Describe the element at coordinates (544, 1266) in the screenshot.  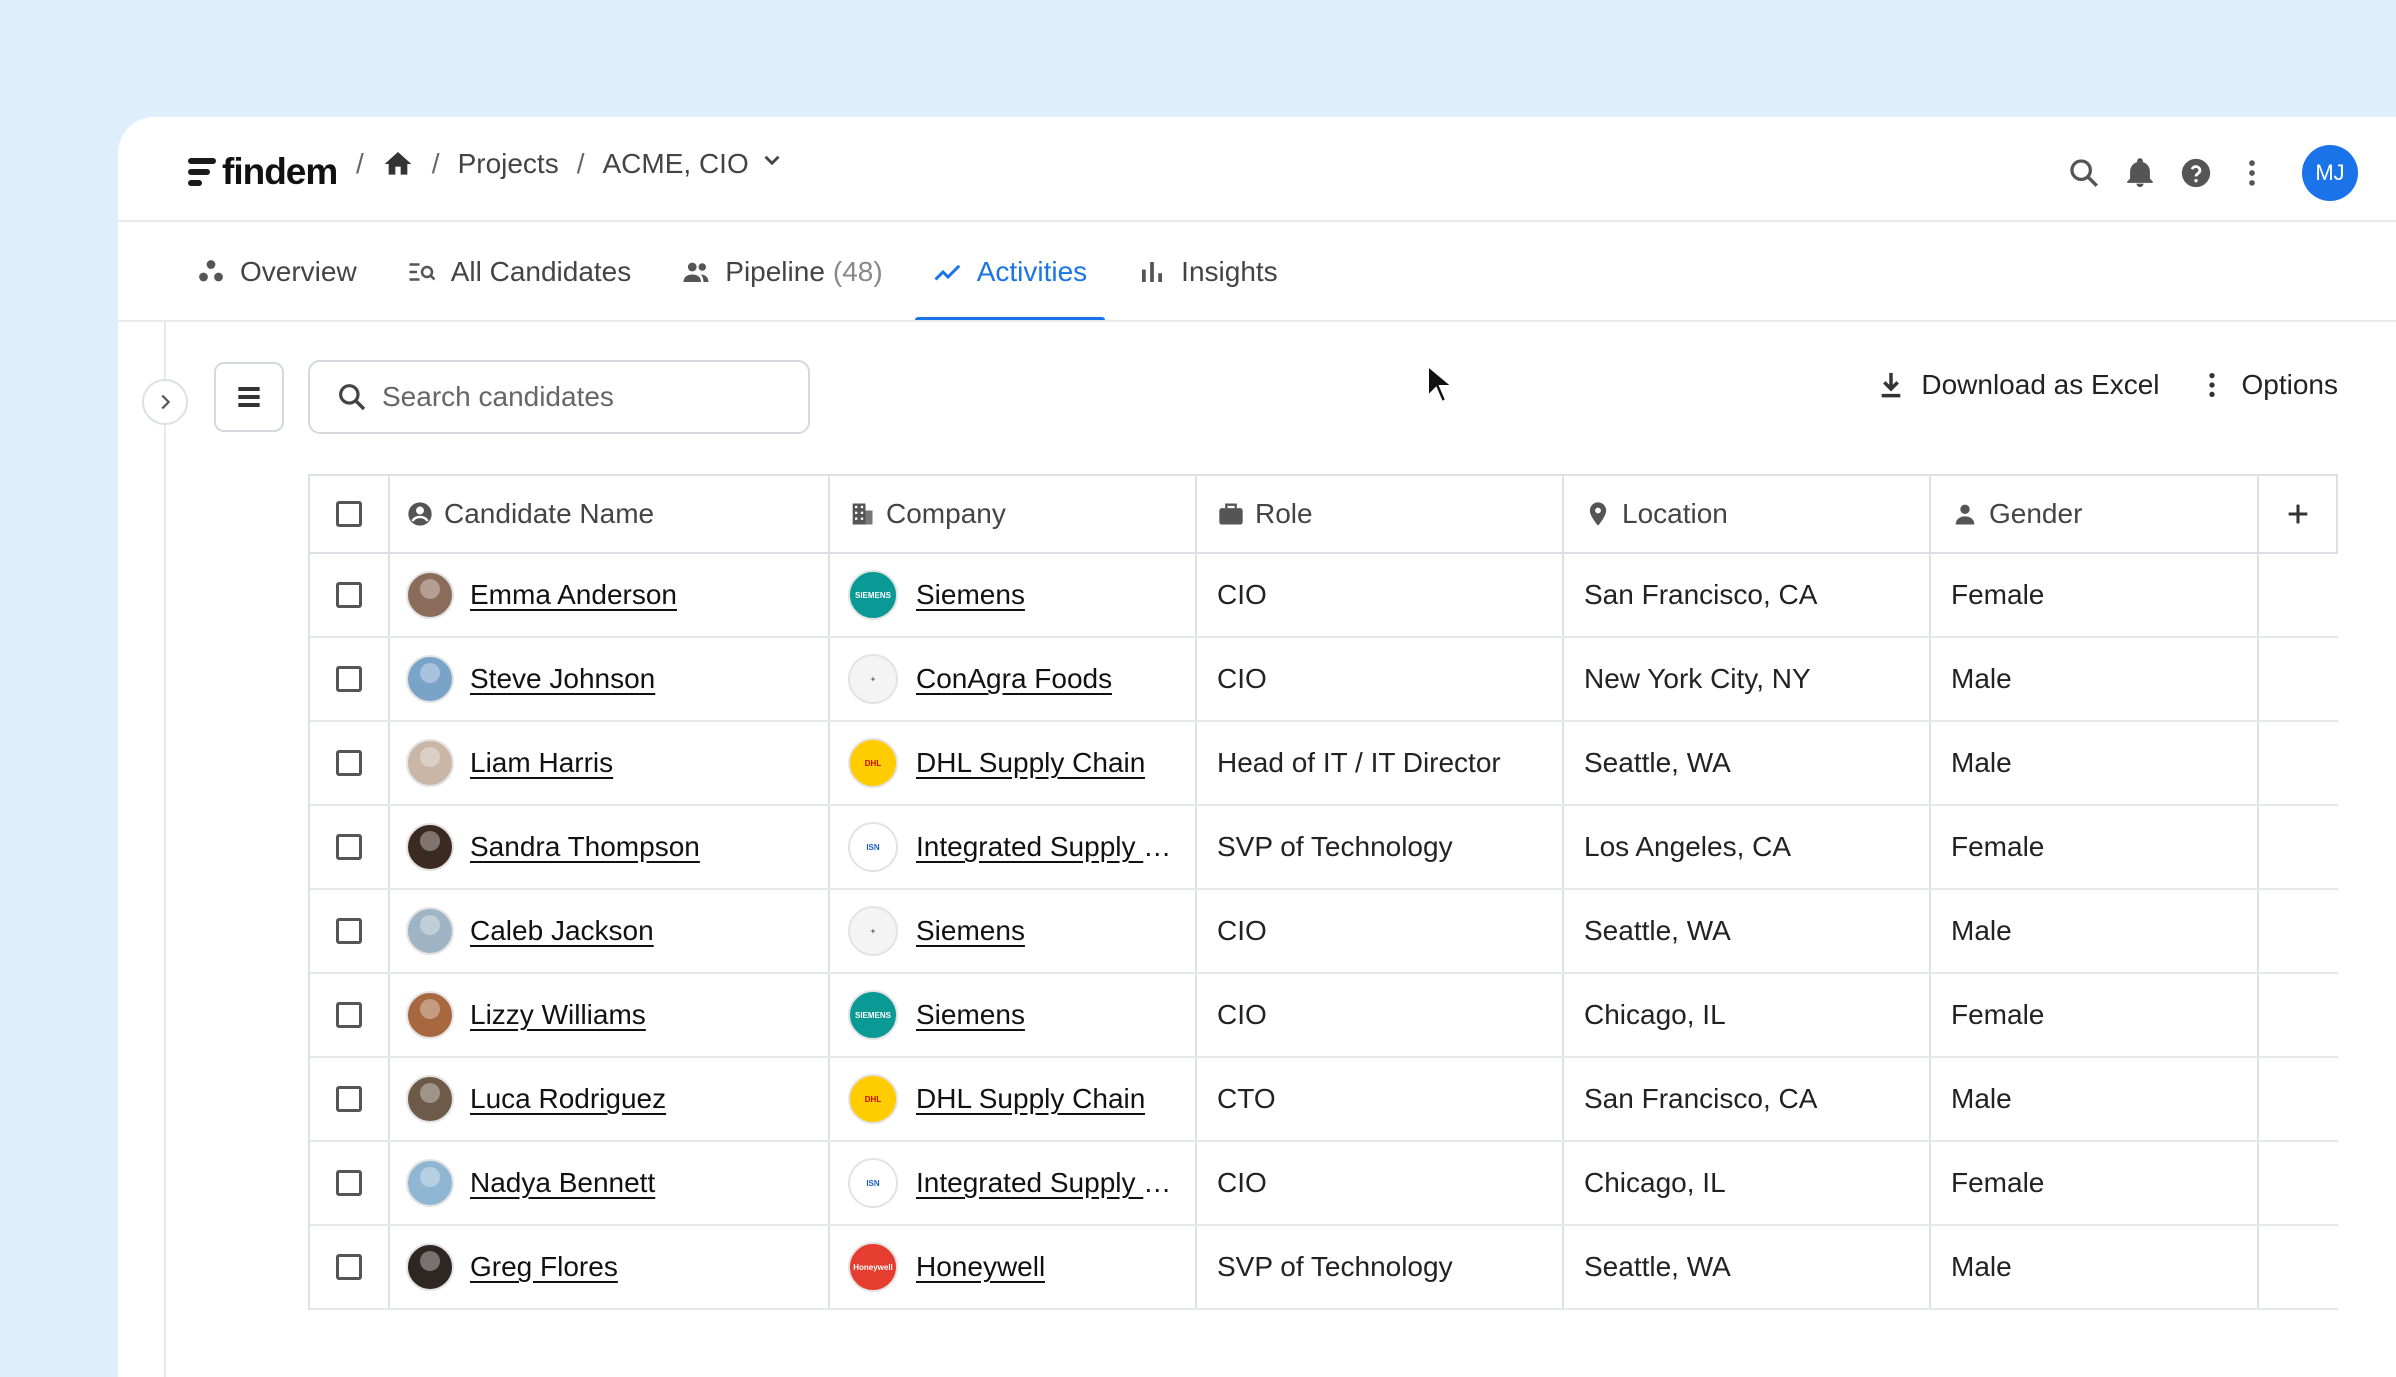
I see `candidate-name-link: Greg Flores` at that location.